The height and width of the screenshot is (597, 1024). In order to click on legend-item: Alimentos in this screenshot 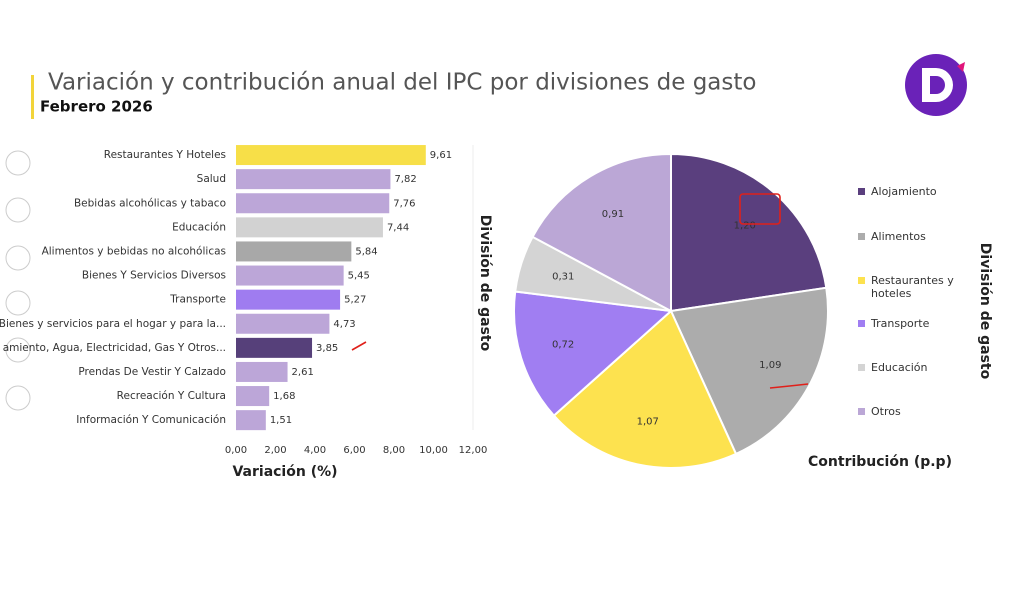, I will do `click(908, 236)`.